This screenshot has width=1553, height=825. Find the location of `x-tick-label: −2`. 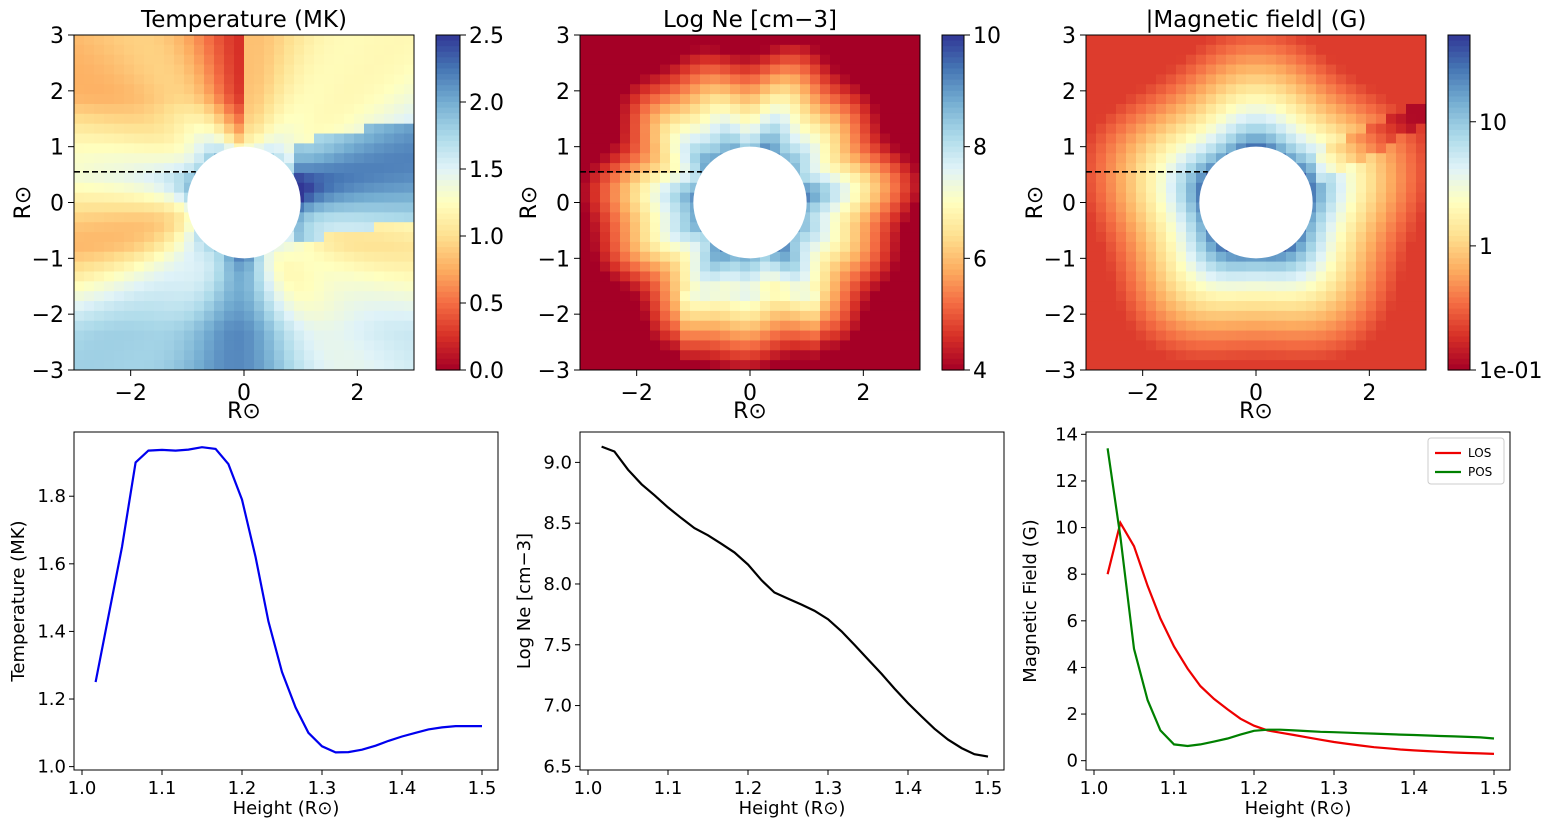

x-tick-label: −2 is located at coordinates (636, 393).